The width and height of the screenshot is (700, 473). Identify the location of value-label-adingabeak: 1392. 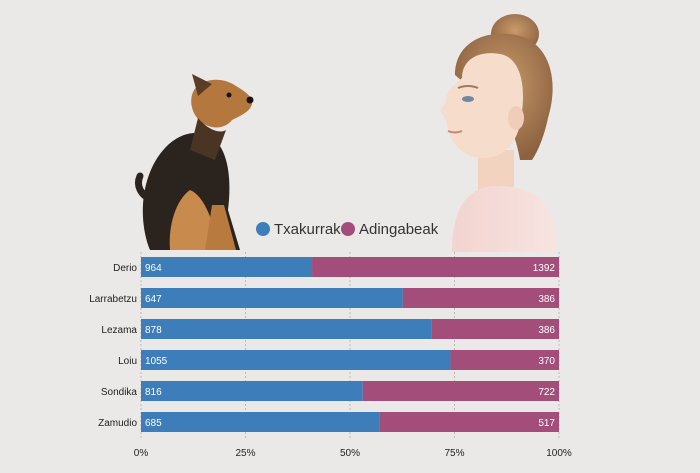
(544, 268).